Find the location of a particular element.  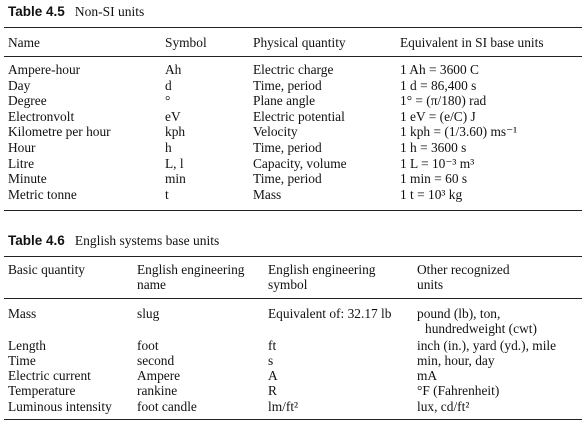

cell-english-name: slug is located at coordinates (148, 313).